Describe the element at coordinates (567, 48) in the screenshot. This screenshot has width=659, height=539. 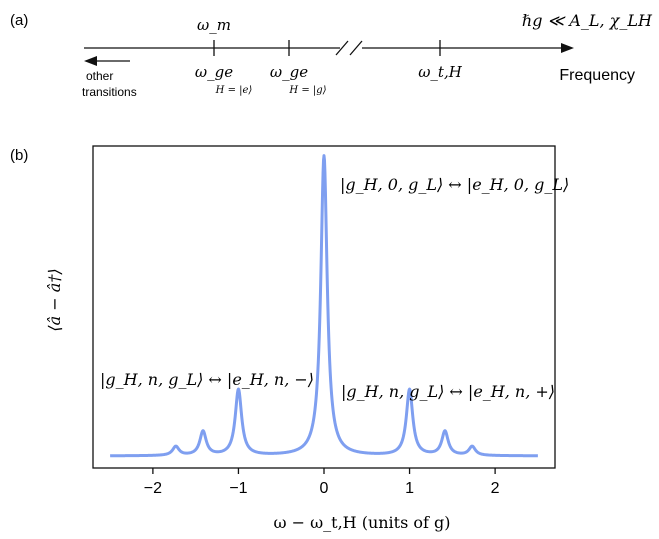
I see `frequency-arrowhead` at that location.